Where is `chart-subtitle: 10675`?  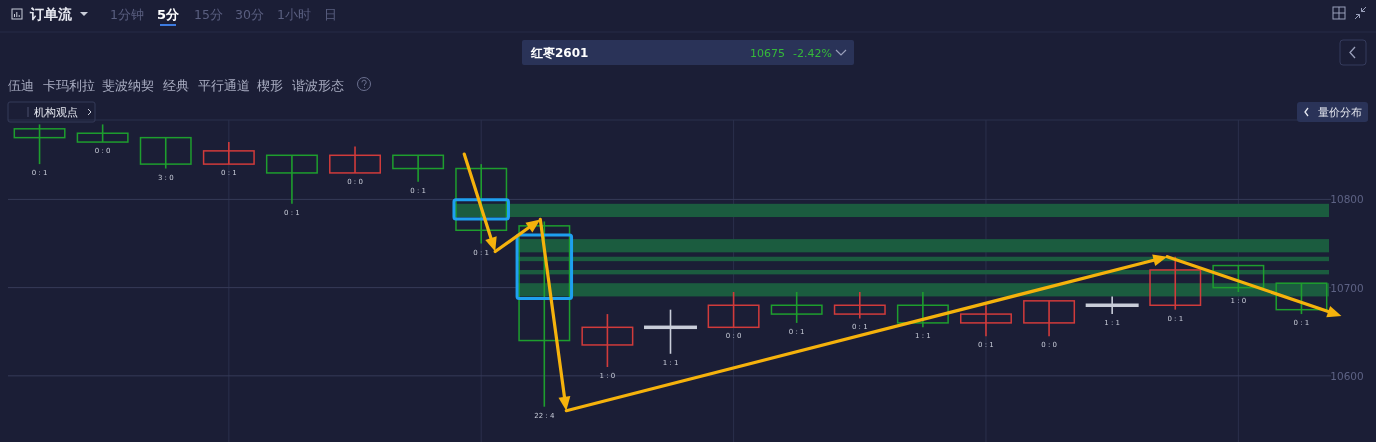
chart-subtitle: 10675 is located at coordinates (767, 53).